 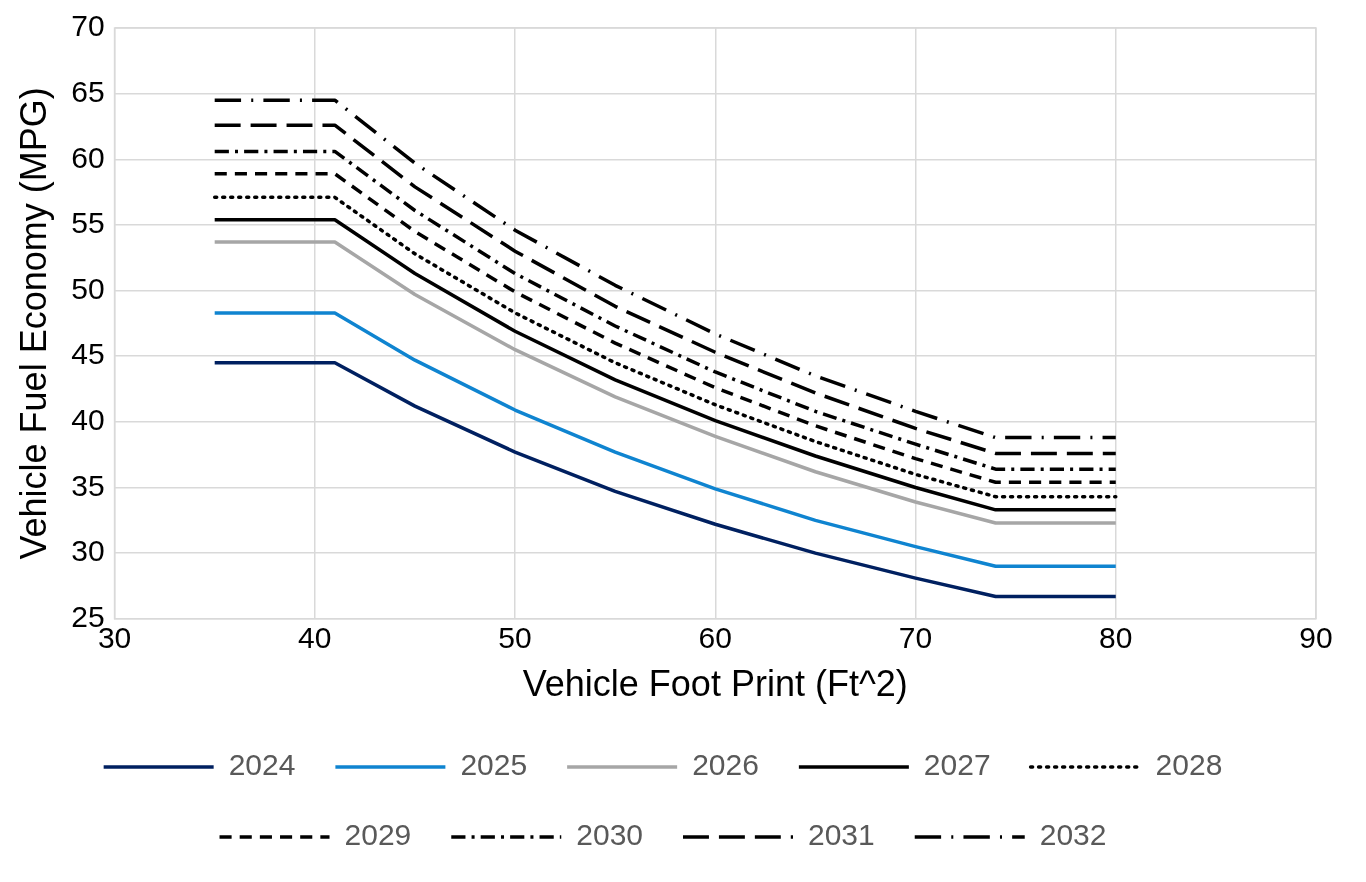 What do you see at coordinates (378, 835) in the screenshot?
I see `legend-label: 2029` at bounding box center [378, 835].